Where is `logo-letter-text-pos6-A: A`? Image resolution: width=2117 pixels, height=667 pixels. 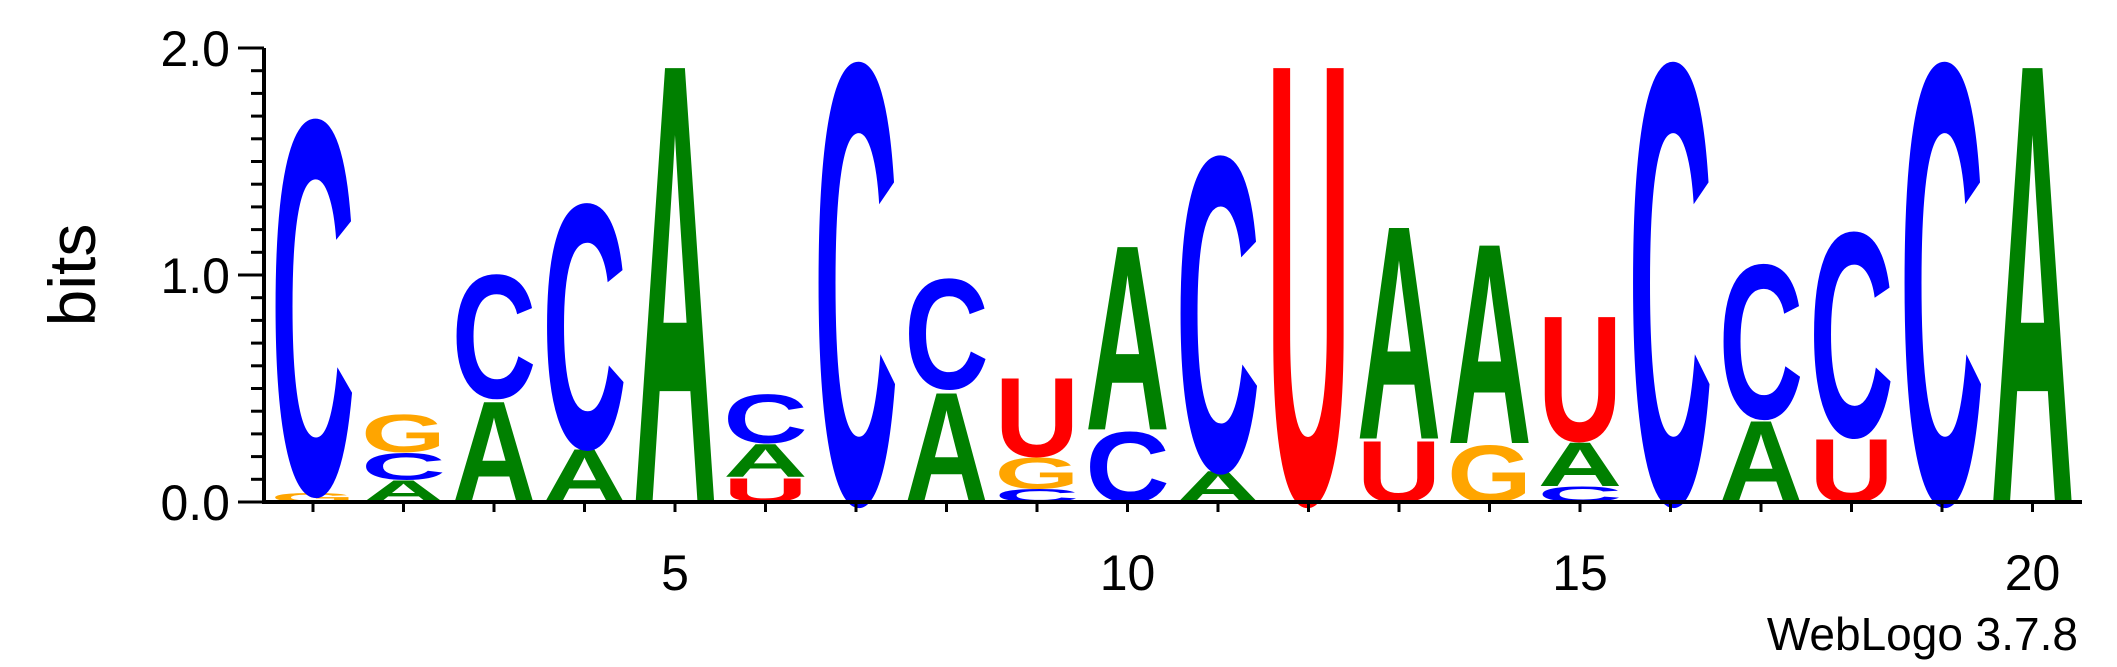 logo-letter-text-pos6-A: A is located at coordinates (765, 460).